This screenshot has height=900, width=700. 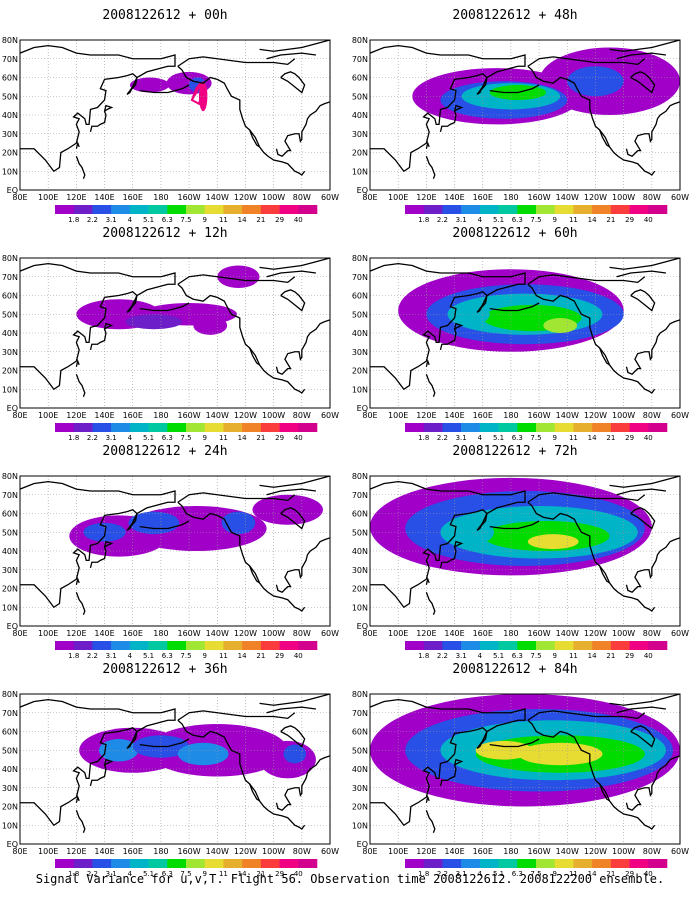 I want to click on panel-title: 2008122612 + 00h, so click(x=165, y=15).